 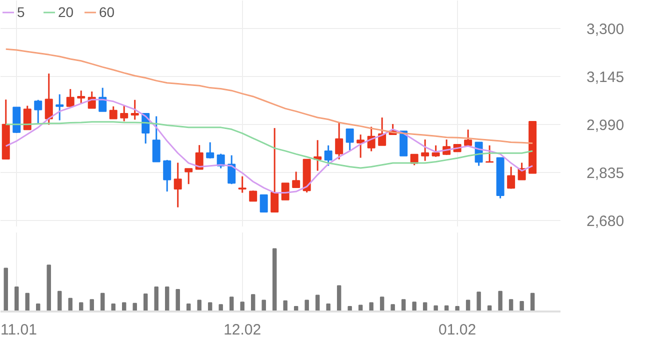 What do you see at coordinates (66, 12) in the screenshot?
I see `legend-label: 20` at bounding box center [66, 12].